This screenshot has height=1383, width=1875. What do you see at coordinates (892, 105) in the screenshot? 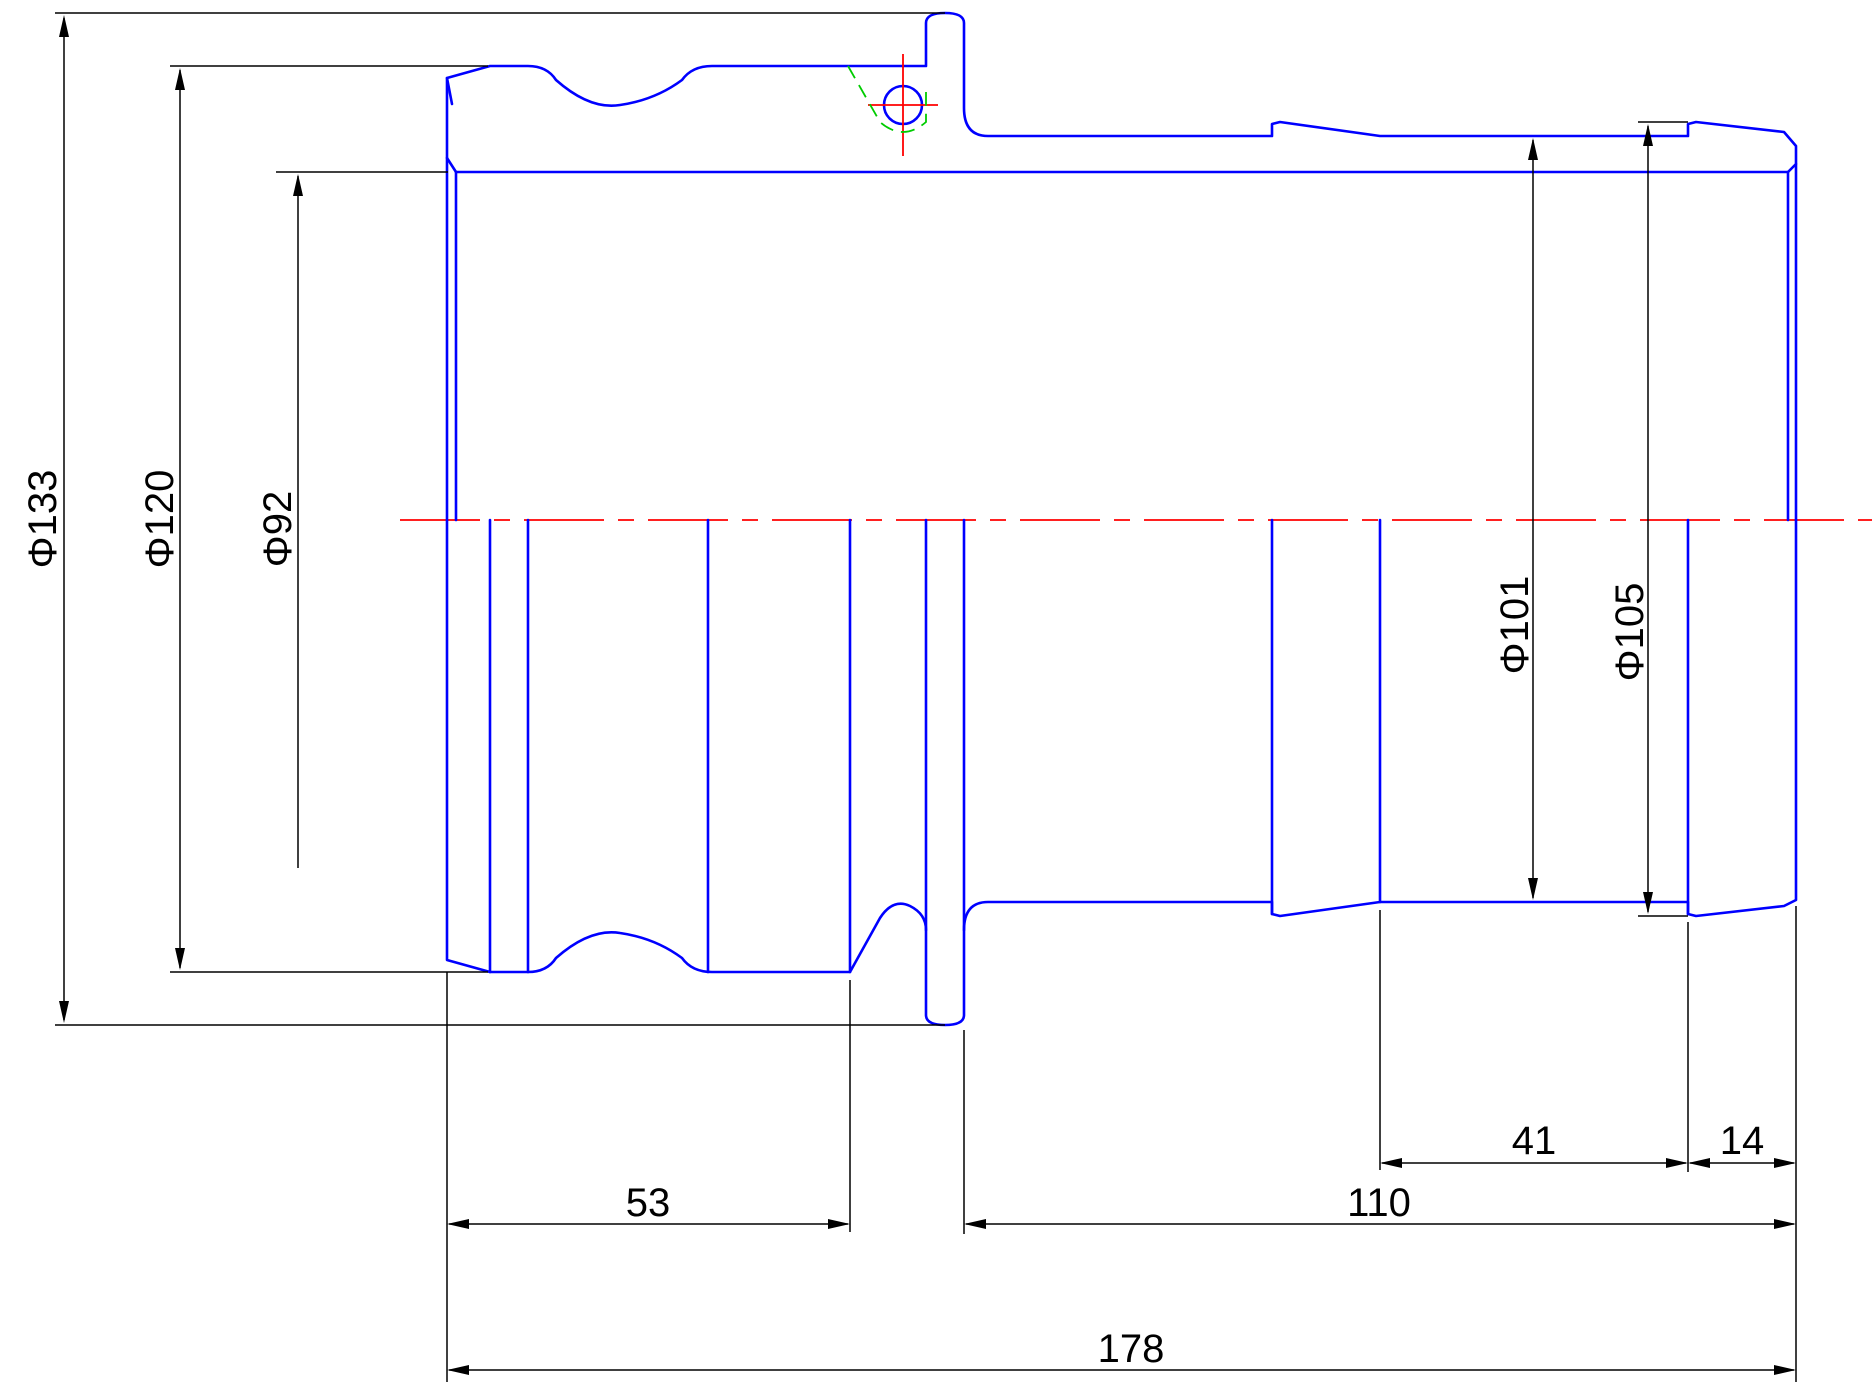
I see `pin-hole-detail` at bounding box center [892, 105].